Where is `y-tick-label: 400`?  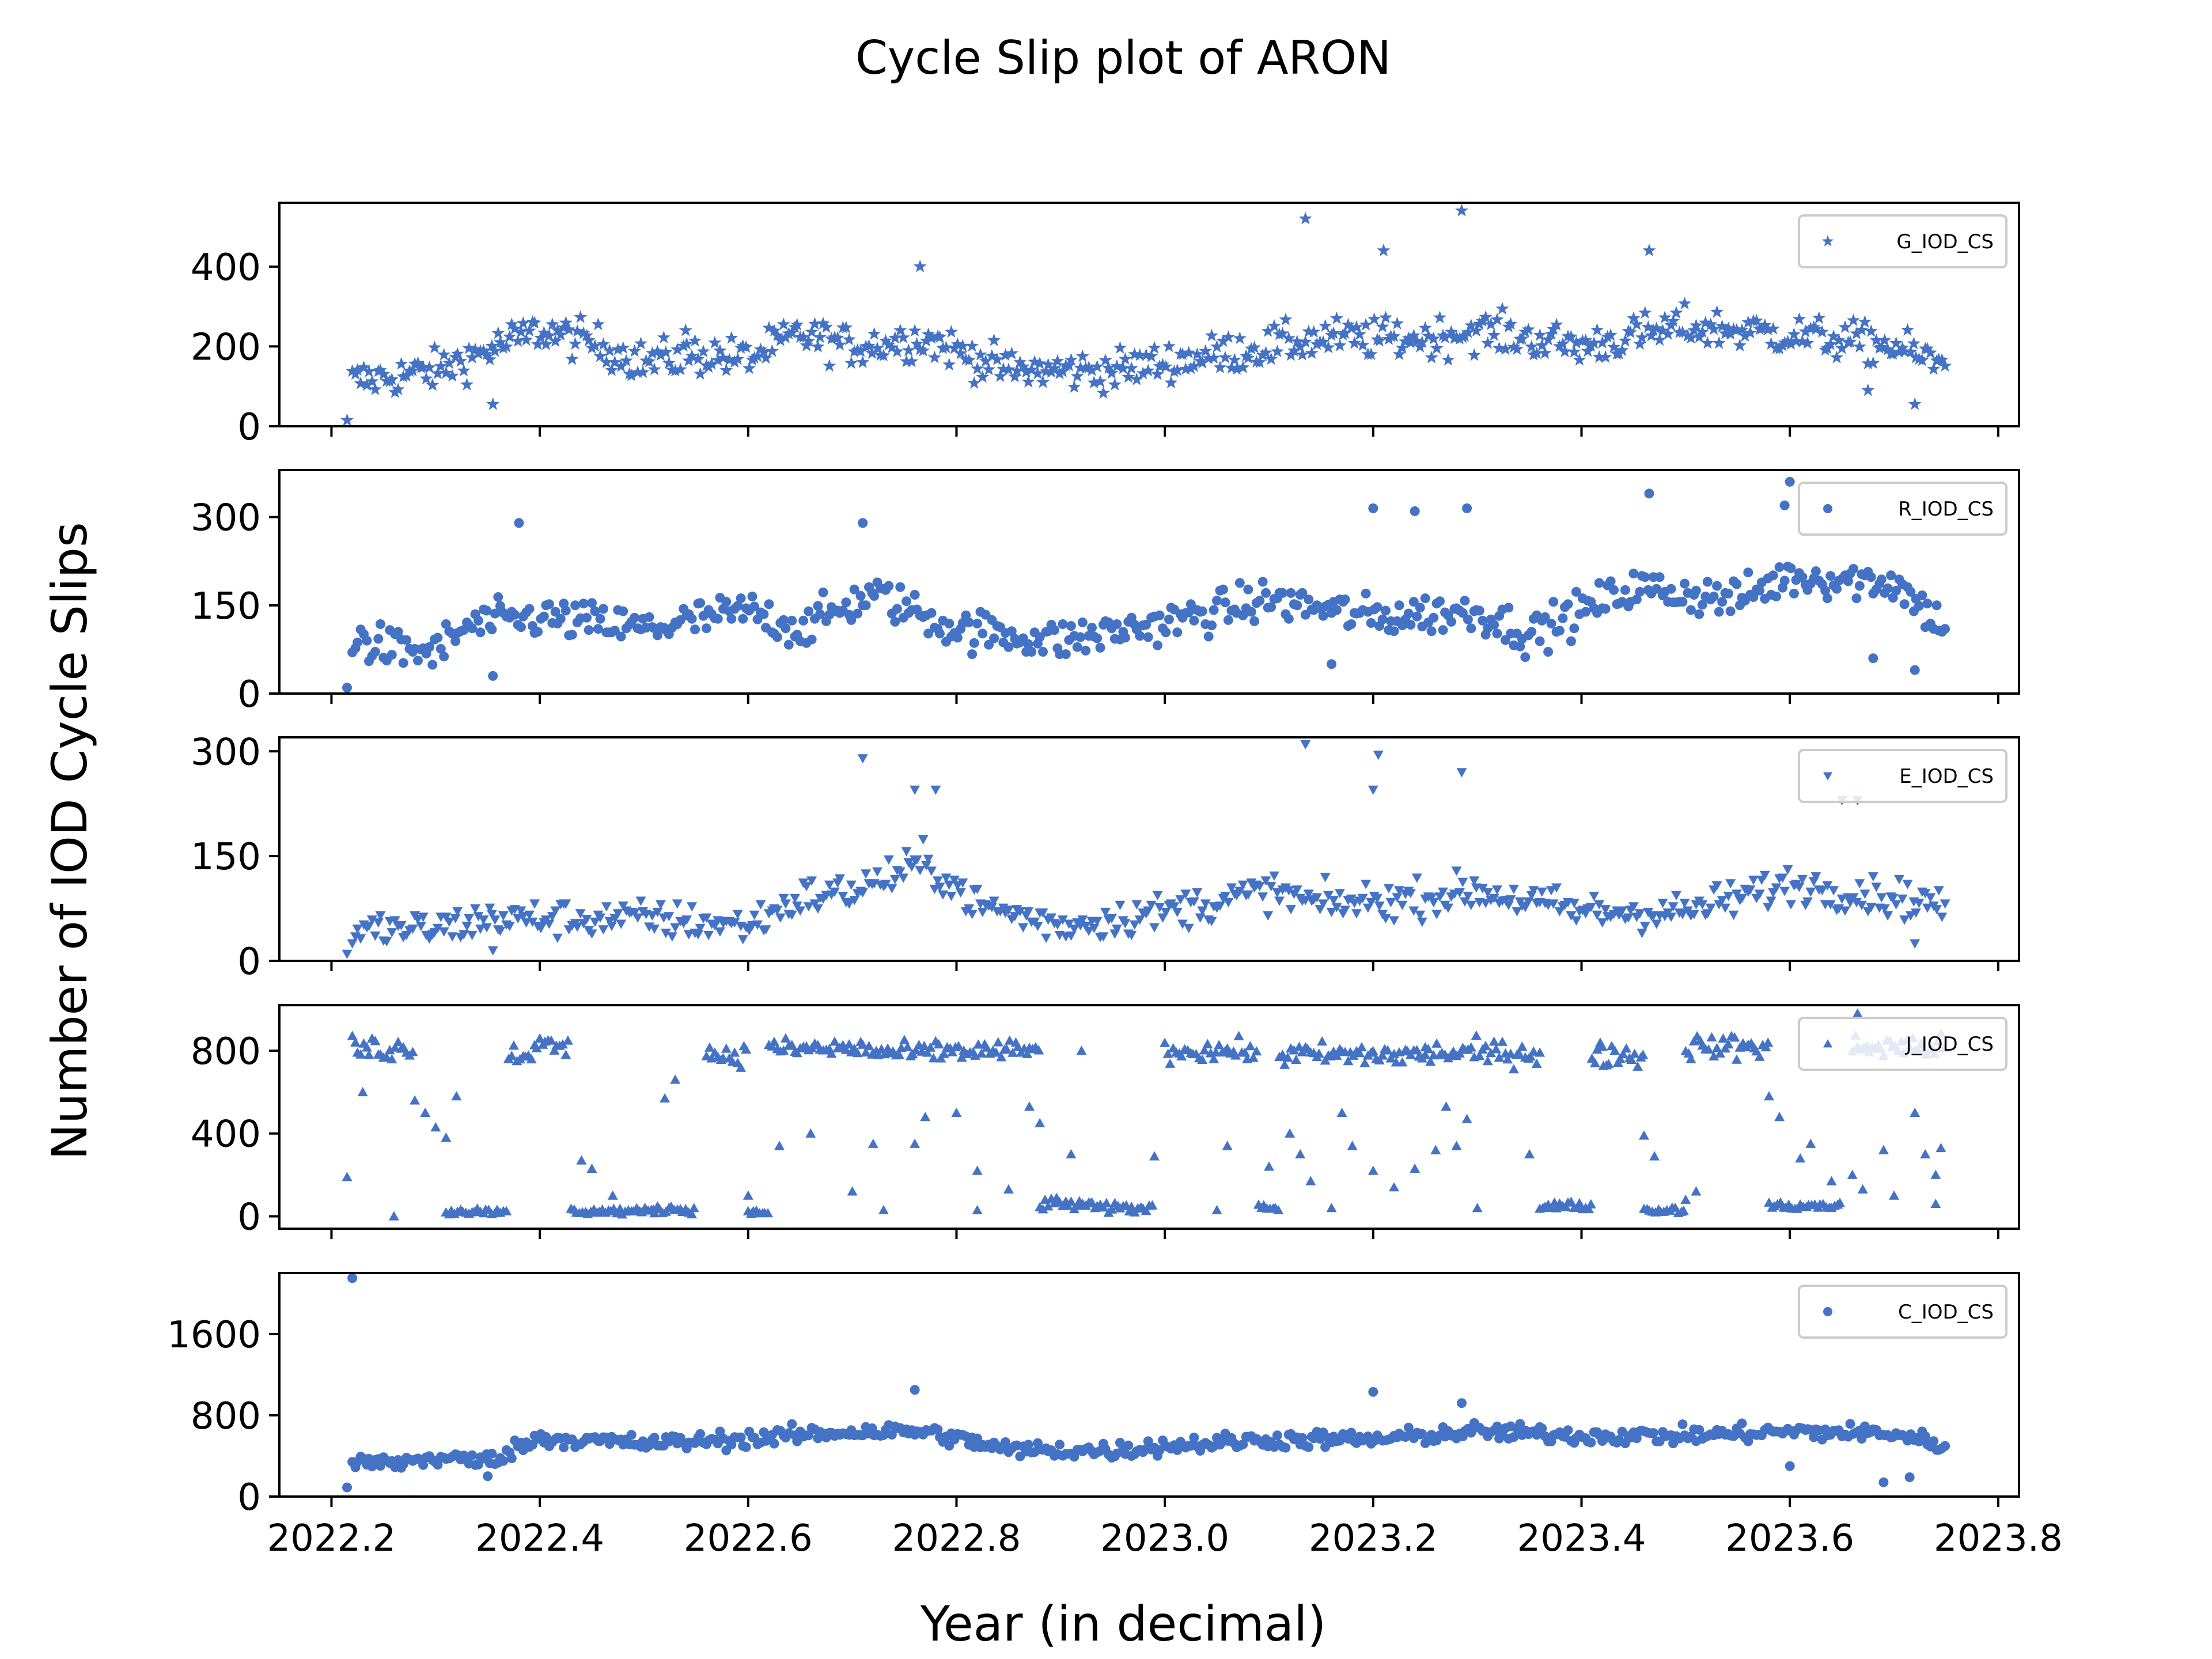
y-tick-label: 400 is located at coordinates (226, 268).